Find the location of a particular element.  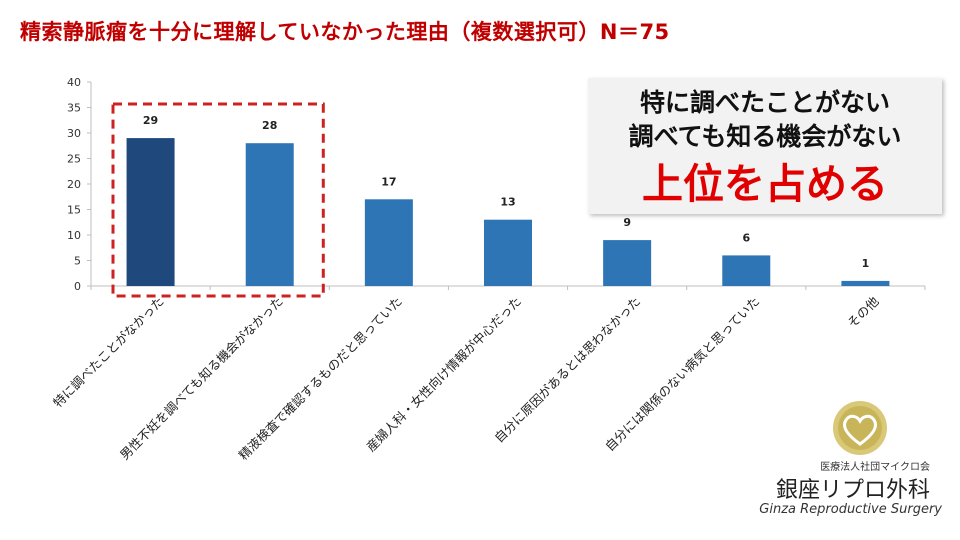

y-tick-label-3: 15 is located at coordinates (74, 210).